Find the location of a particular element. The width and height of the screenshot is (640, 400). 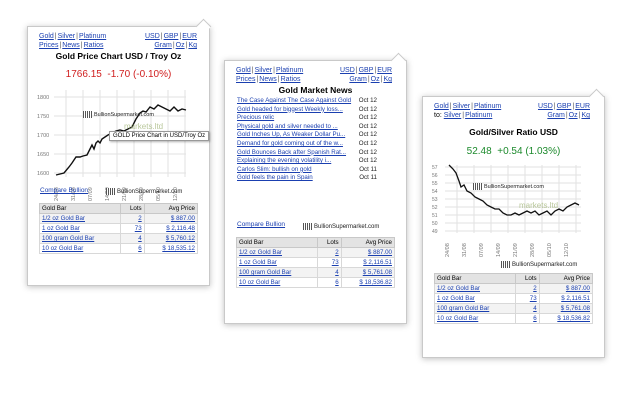

news-headline-link: Gold feels the pain in Spain is located at coordinates (275, 178).